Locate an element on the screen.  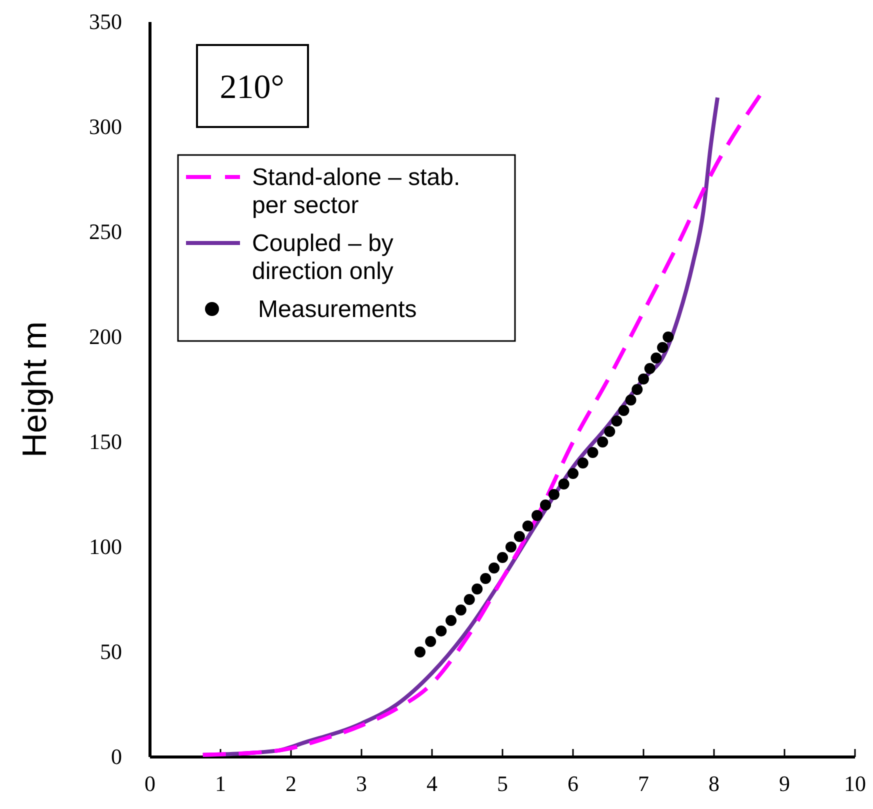
legend-label: Stand-alone – stab. per sector is located at coordinates (356, 191).